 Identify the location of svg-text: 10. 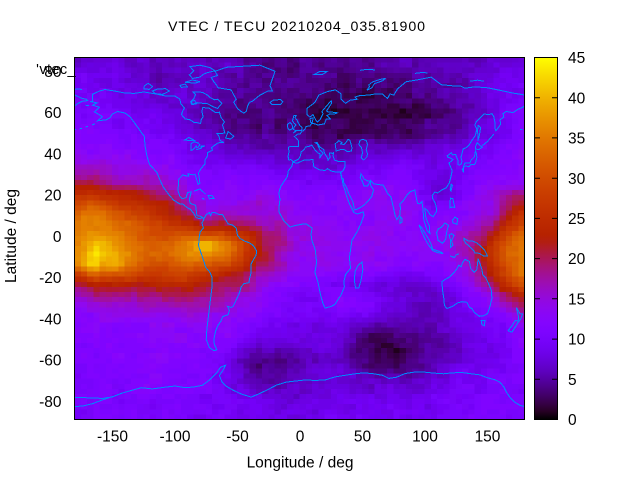
(577, 340).